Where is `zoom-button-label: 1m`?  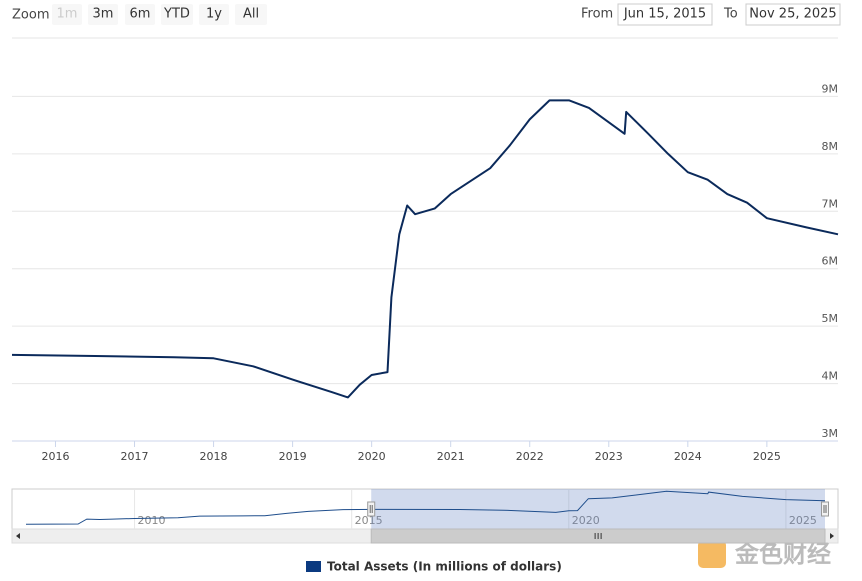
zoom-button-label: 1m is located at coordinates (67, 14).